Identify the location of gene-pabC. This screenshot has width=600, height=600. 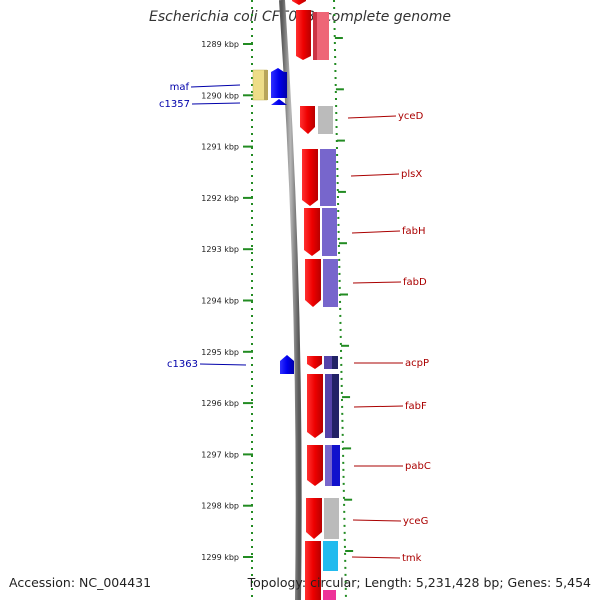
(315, 465).